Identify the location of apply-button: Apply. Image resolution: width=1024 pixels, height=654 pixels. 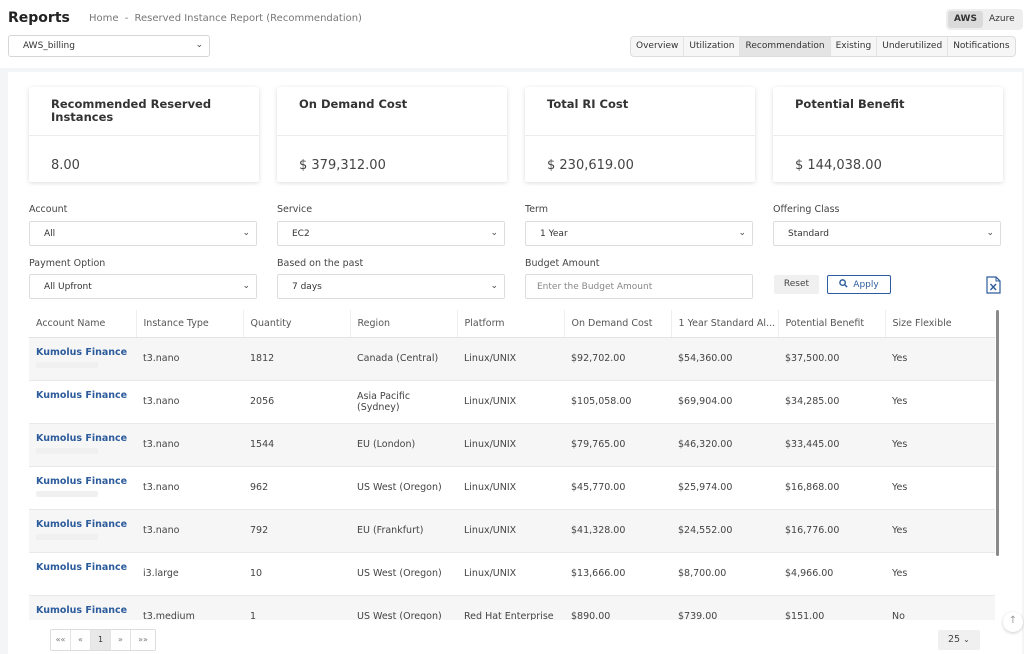
(859, 284).